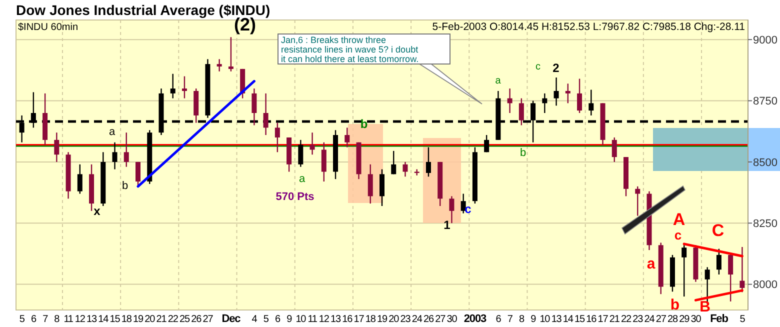  I want to click on y-tick-label: 8250, so click(765, 224).